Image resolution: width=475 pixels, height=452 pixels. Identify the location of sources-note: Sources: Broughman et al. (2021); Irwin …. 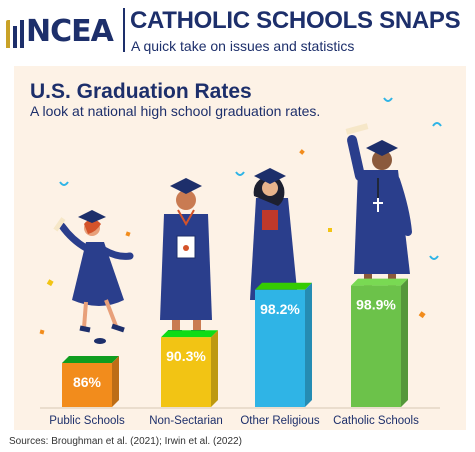
(125, 441).